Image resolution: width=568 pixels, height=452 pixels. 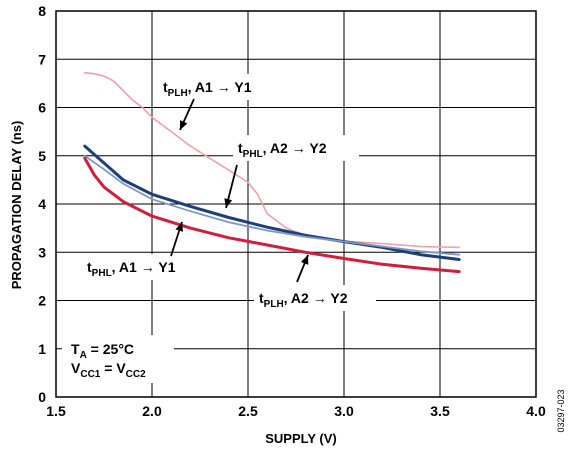 I want to click on annotation-tphl-a1-y1: tPHL, A1 → Y1, so click(x=131, y=269).